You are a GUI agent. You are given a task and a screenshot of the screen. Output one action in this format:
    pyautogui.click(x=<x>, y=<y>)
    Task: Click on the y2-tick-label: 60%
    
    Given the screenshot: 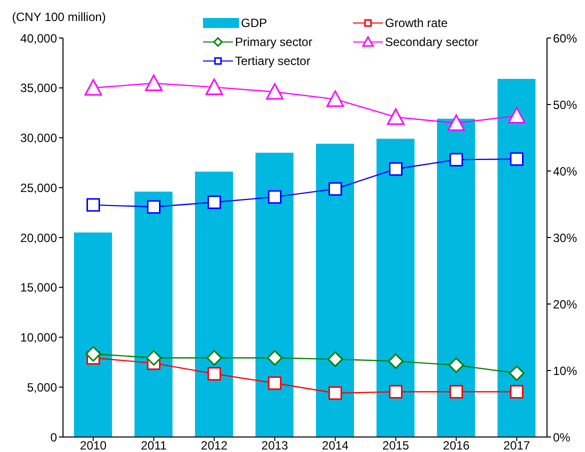 What is the action you would take?
    pyautogui.click(x=565, y=38)
    